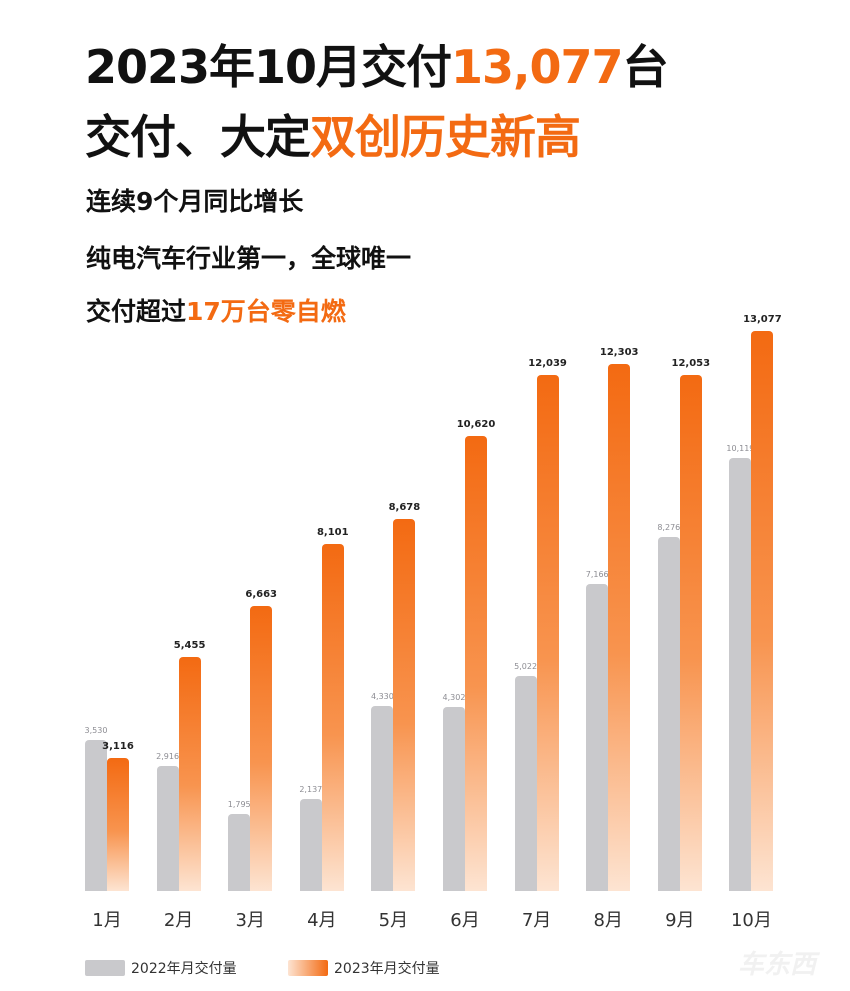 The width and height of the screenshot is (850, 991). Describe the element at coordinates (740, 448) in the screenshot. I see `bar-value-label: 10,119` at that location.